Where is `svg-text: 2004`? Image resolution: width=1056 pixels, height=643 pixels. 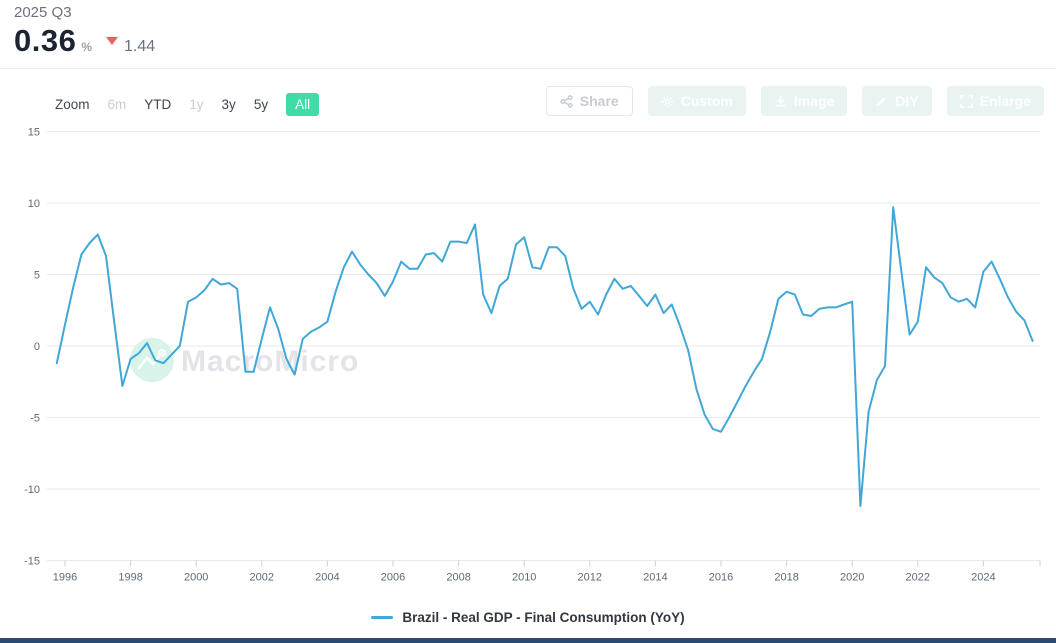
svg-text: 2004 is located at coordinates (327, 578).